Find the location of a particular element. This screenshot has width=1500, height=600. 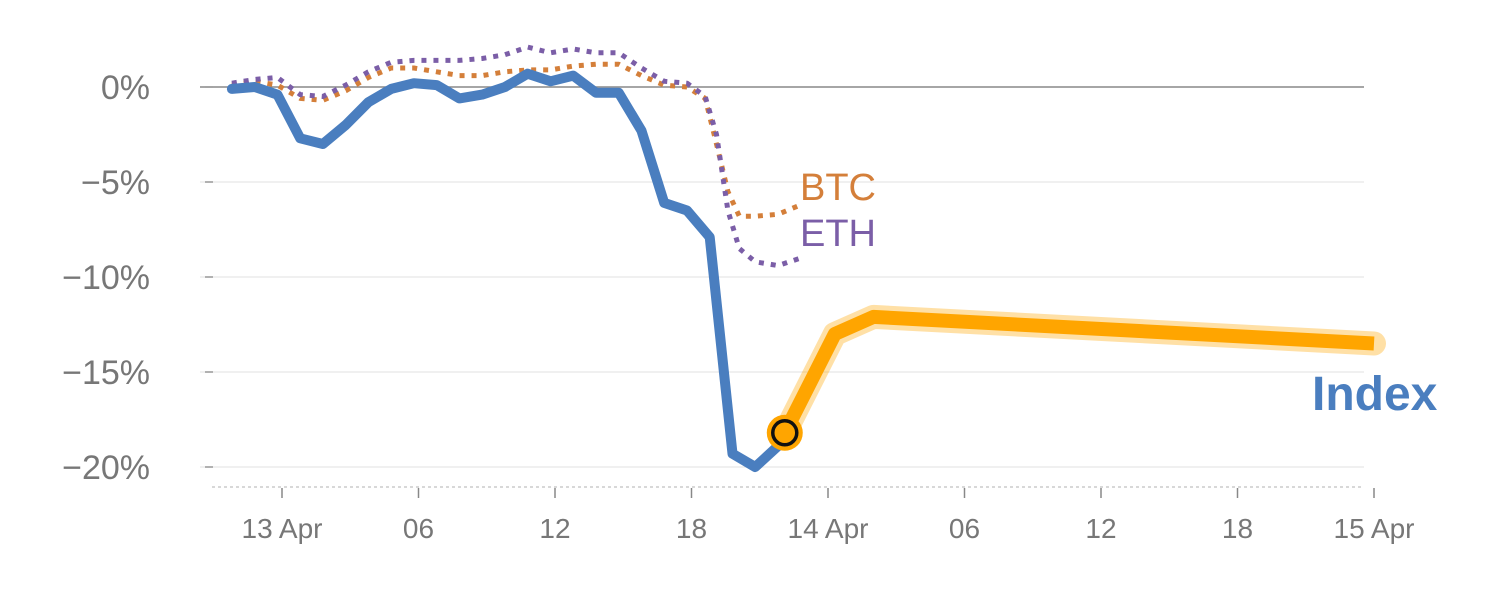

x-tick-label: 13 Apr is located at coordinates (282, 528).